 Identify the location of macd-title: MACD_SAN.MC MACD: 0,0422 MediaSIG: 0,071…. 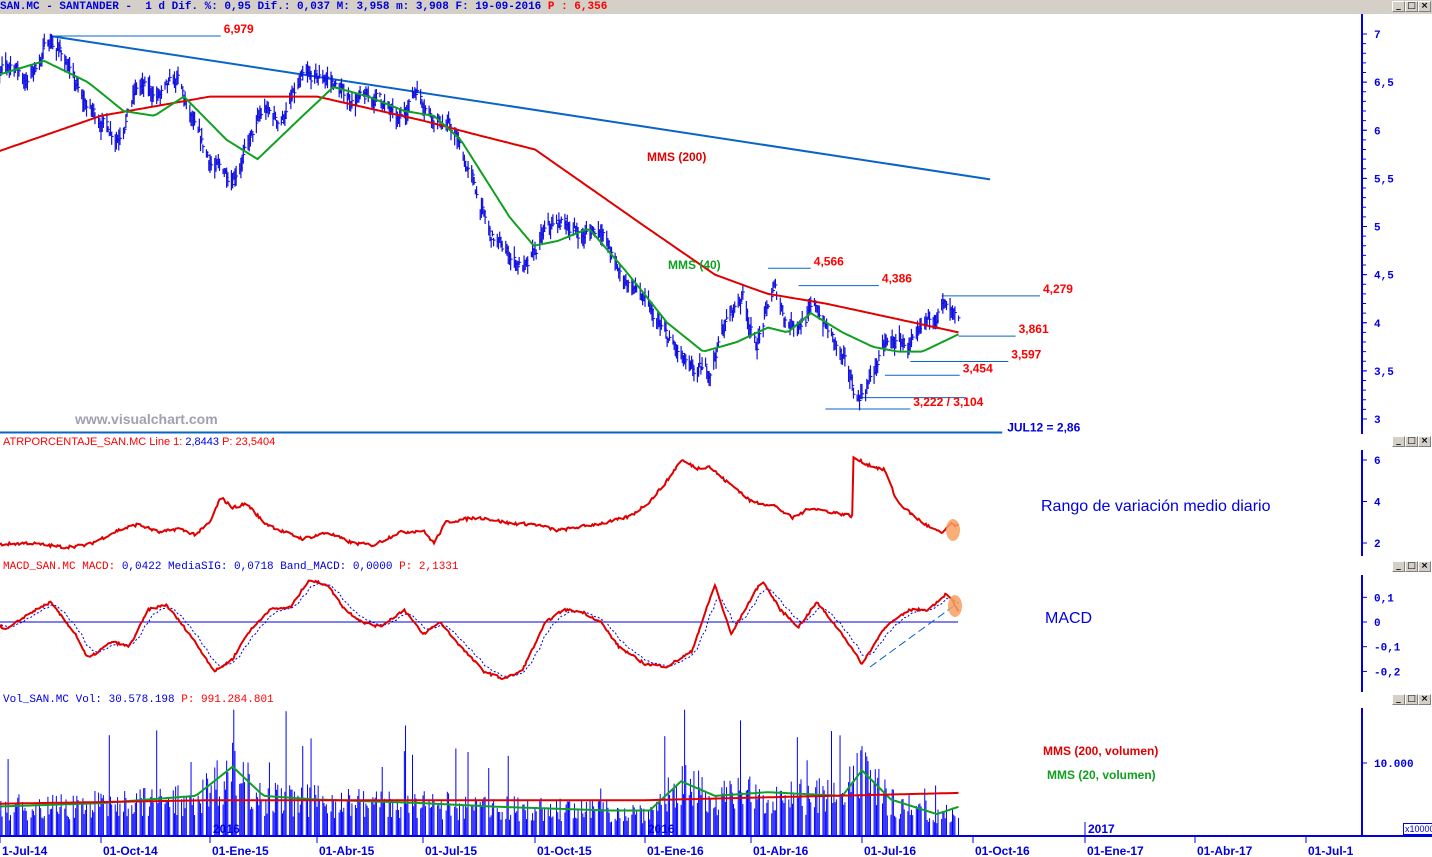
(231, 567).